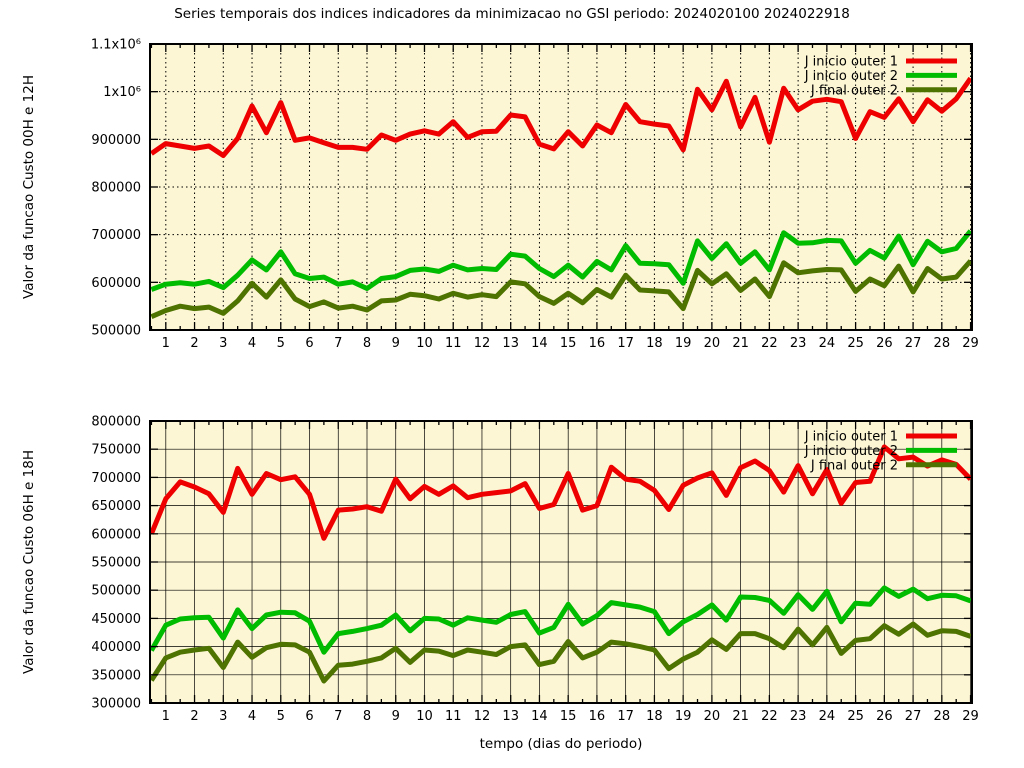 The width and height of the screenshot is (1024, 768). I want to click on y-tick-label: 450000, so click(116, 619).